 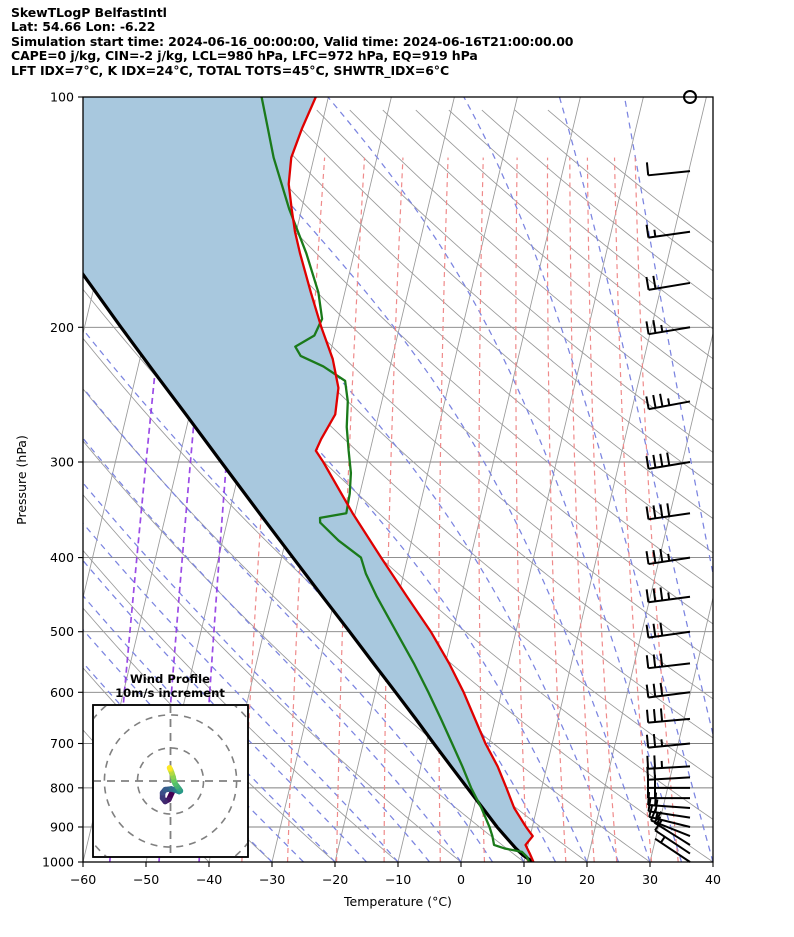 I want to click on y-tick-label: 500, so click(x=62, y=631).